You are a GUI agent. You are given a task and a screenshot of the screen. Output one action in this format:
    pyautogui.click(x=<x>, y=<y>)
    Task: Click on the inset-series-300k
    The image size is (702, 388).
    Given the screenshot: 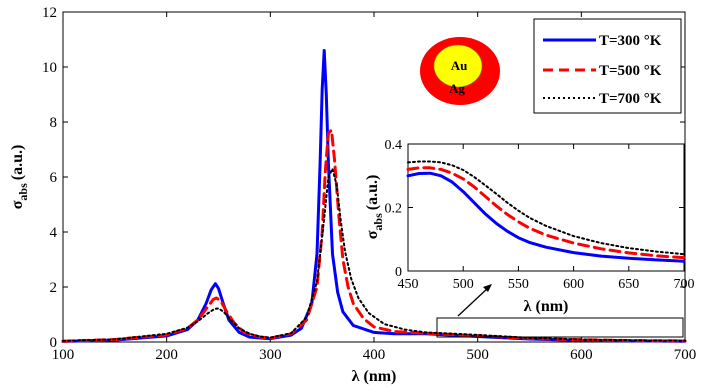 What is the action you would take?
    pyautogui.click(x=546, y=217)
    